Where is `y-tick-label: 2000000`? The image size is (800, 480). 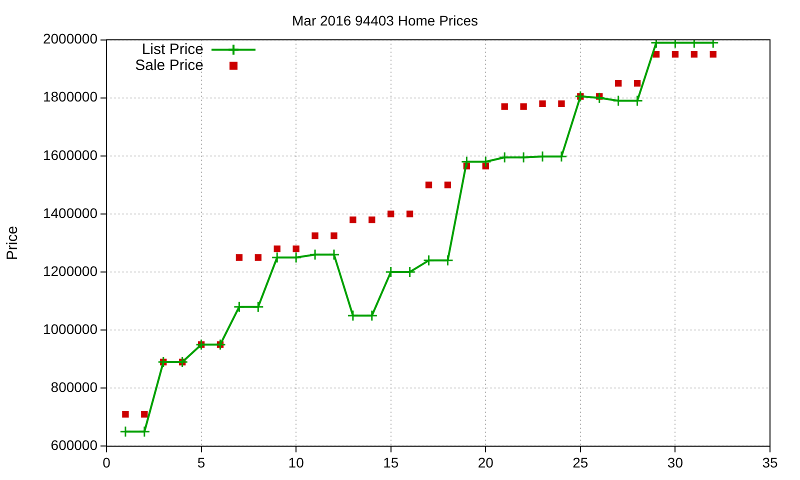 y-tick-label: 2000000 is located at coordinates (70, 38).